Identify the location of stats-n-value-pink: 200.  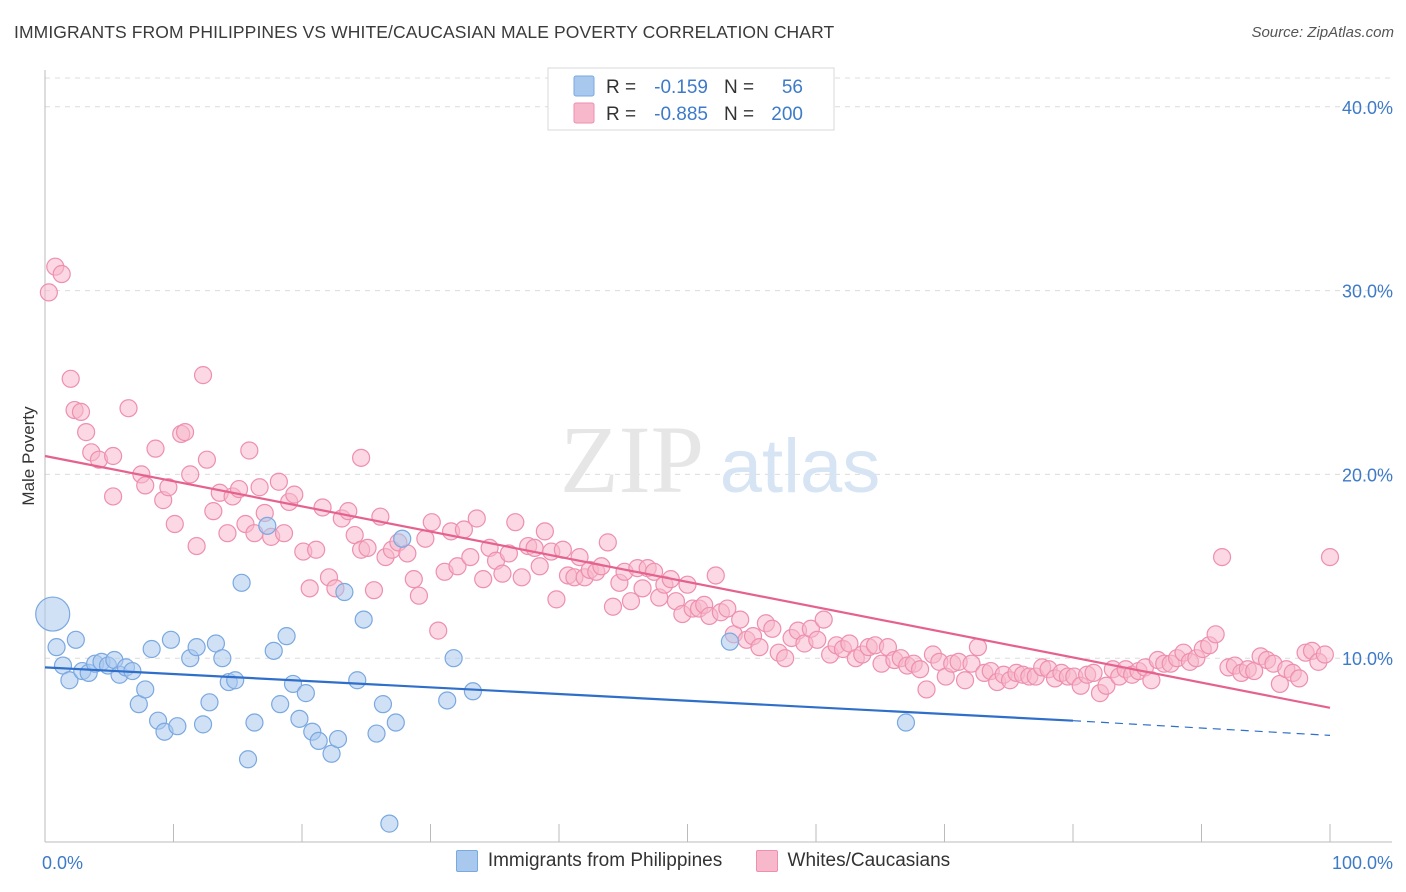
(787, 114).